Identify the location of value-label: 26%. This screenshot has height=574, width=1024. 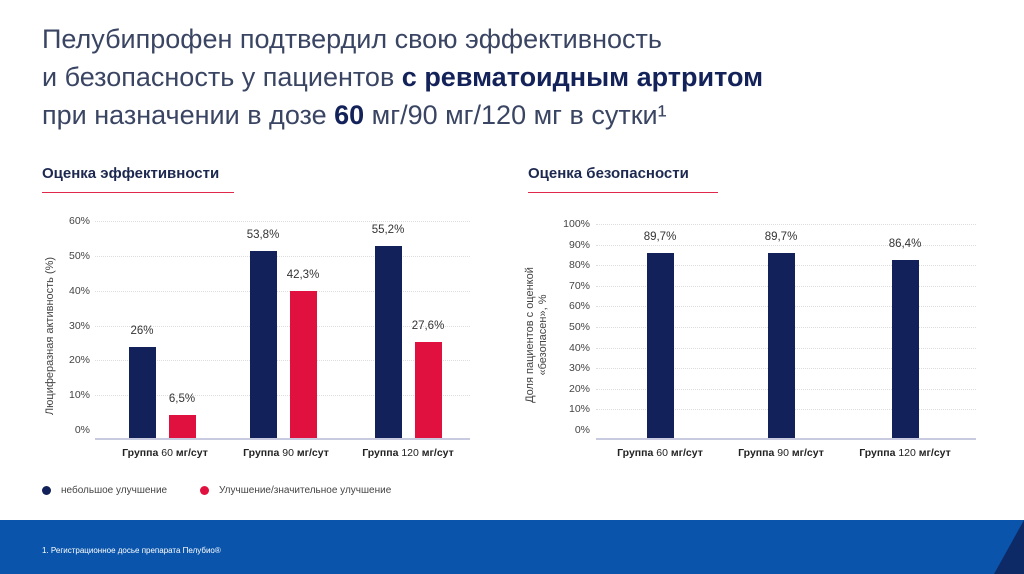
(142, 331).